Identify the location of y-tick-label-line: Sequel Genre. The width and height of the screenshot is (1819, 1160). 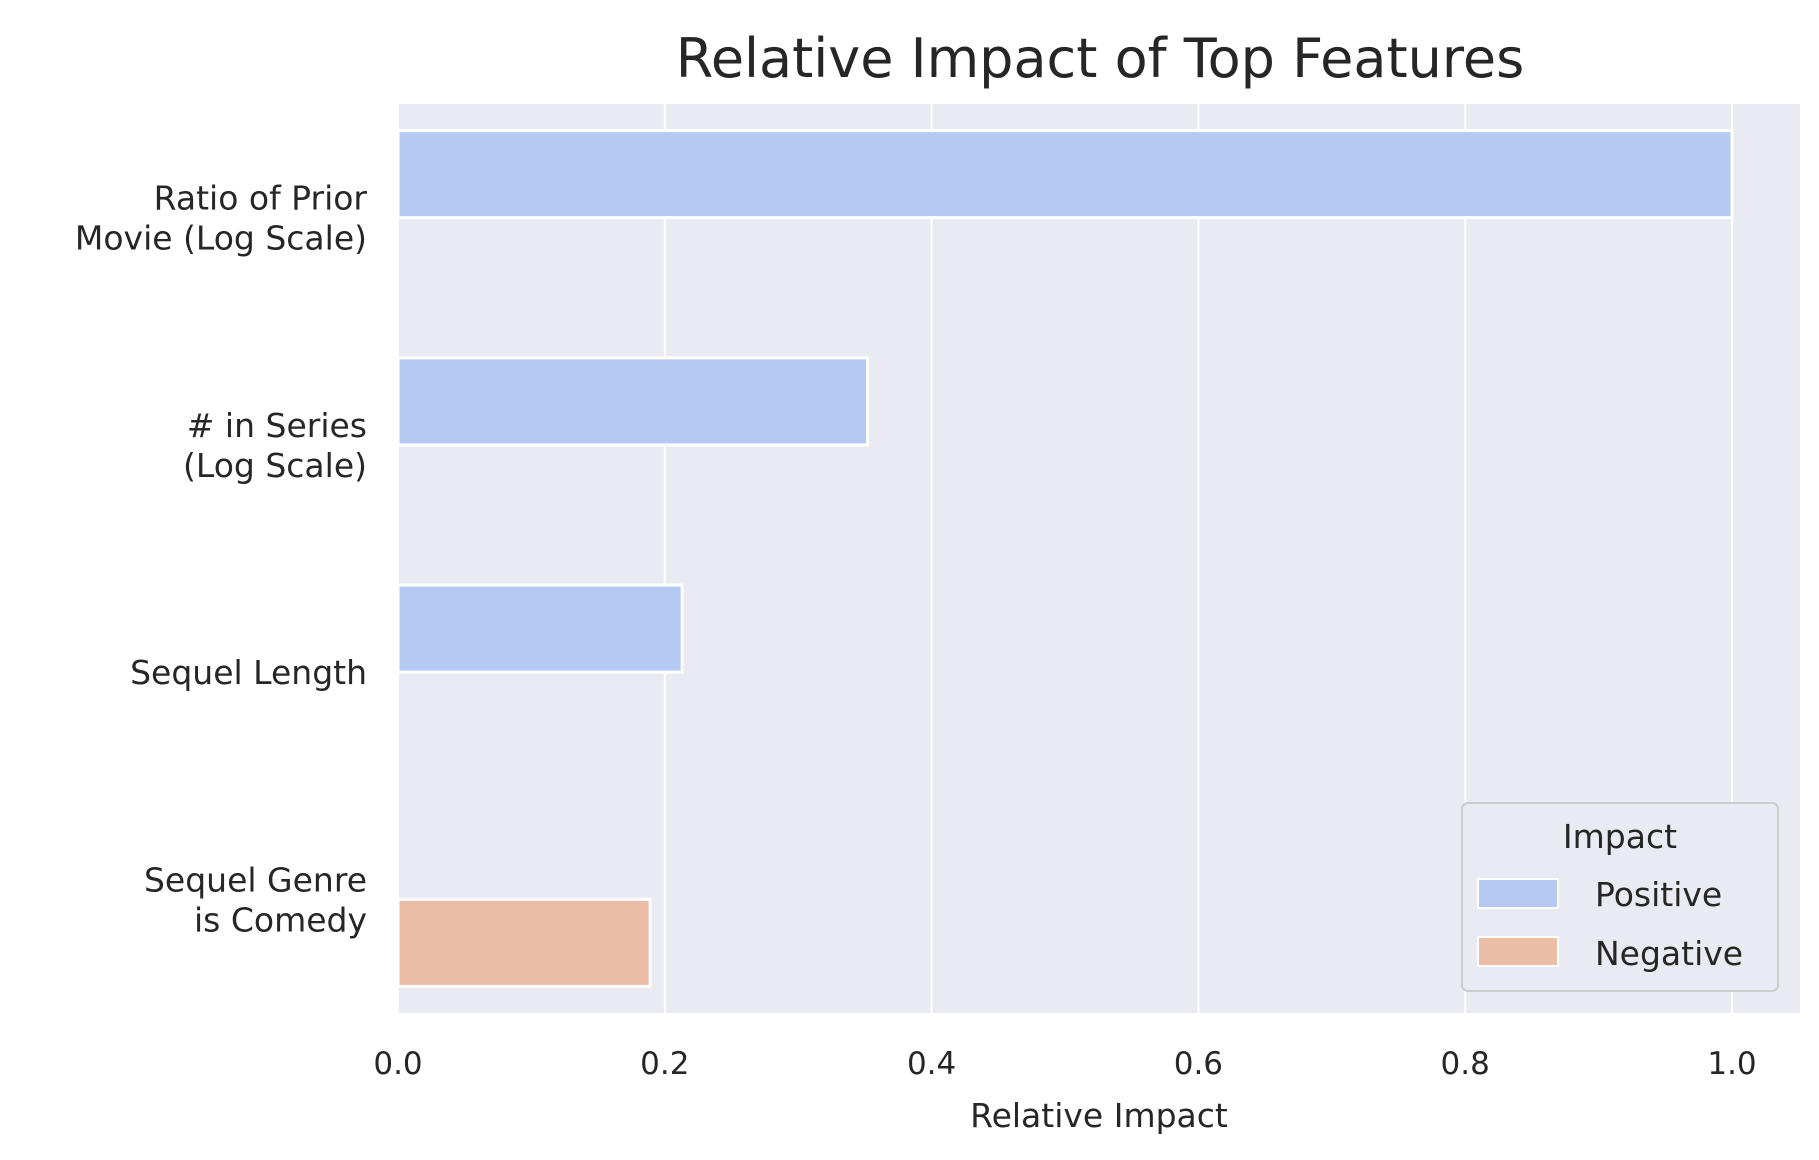
(255, 879).